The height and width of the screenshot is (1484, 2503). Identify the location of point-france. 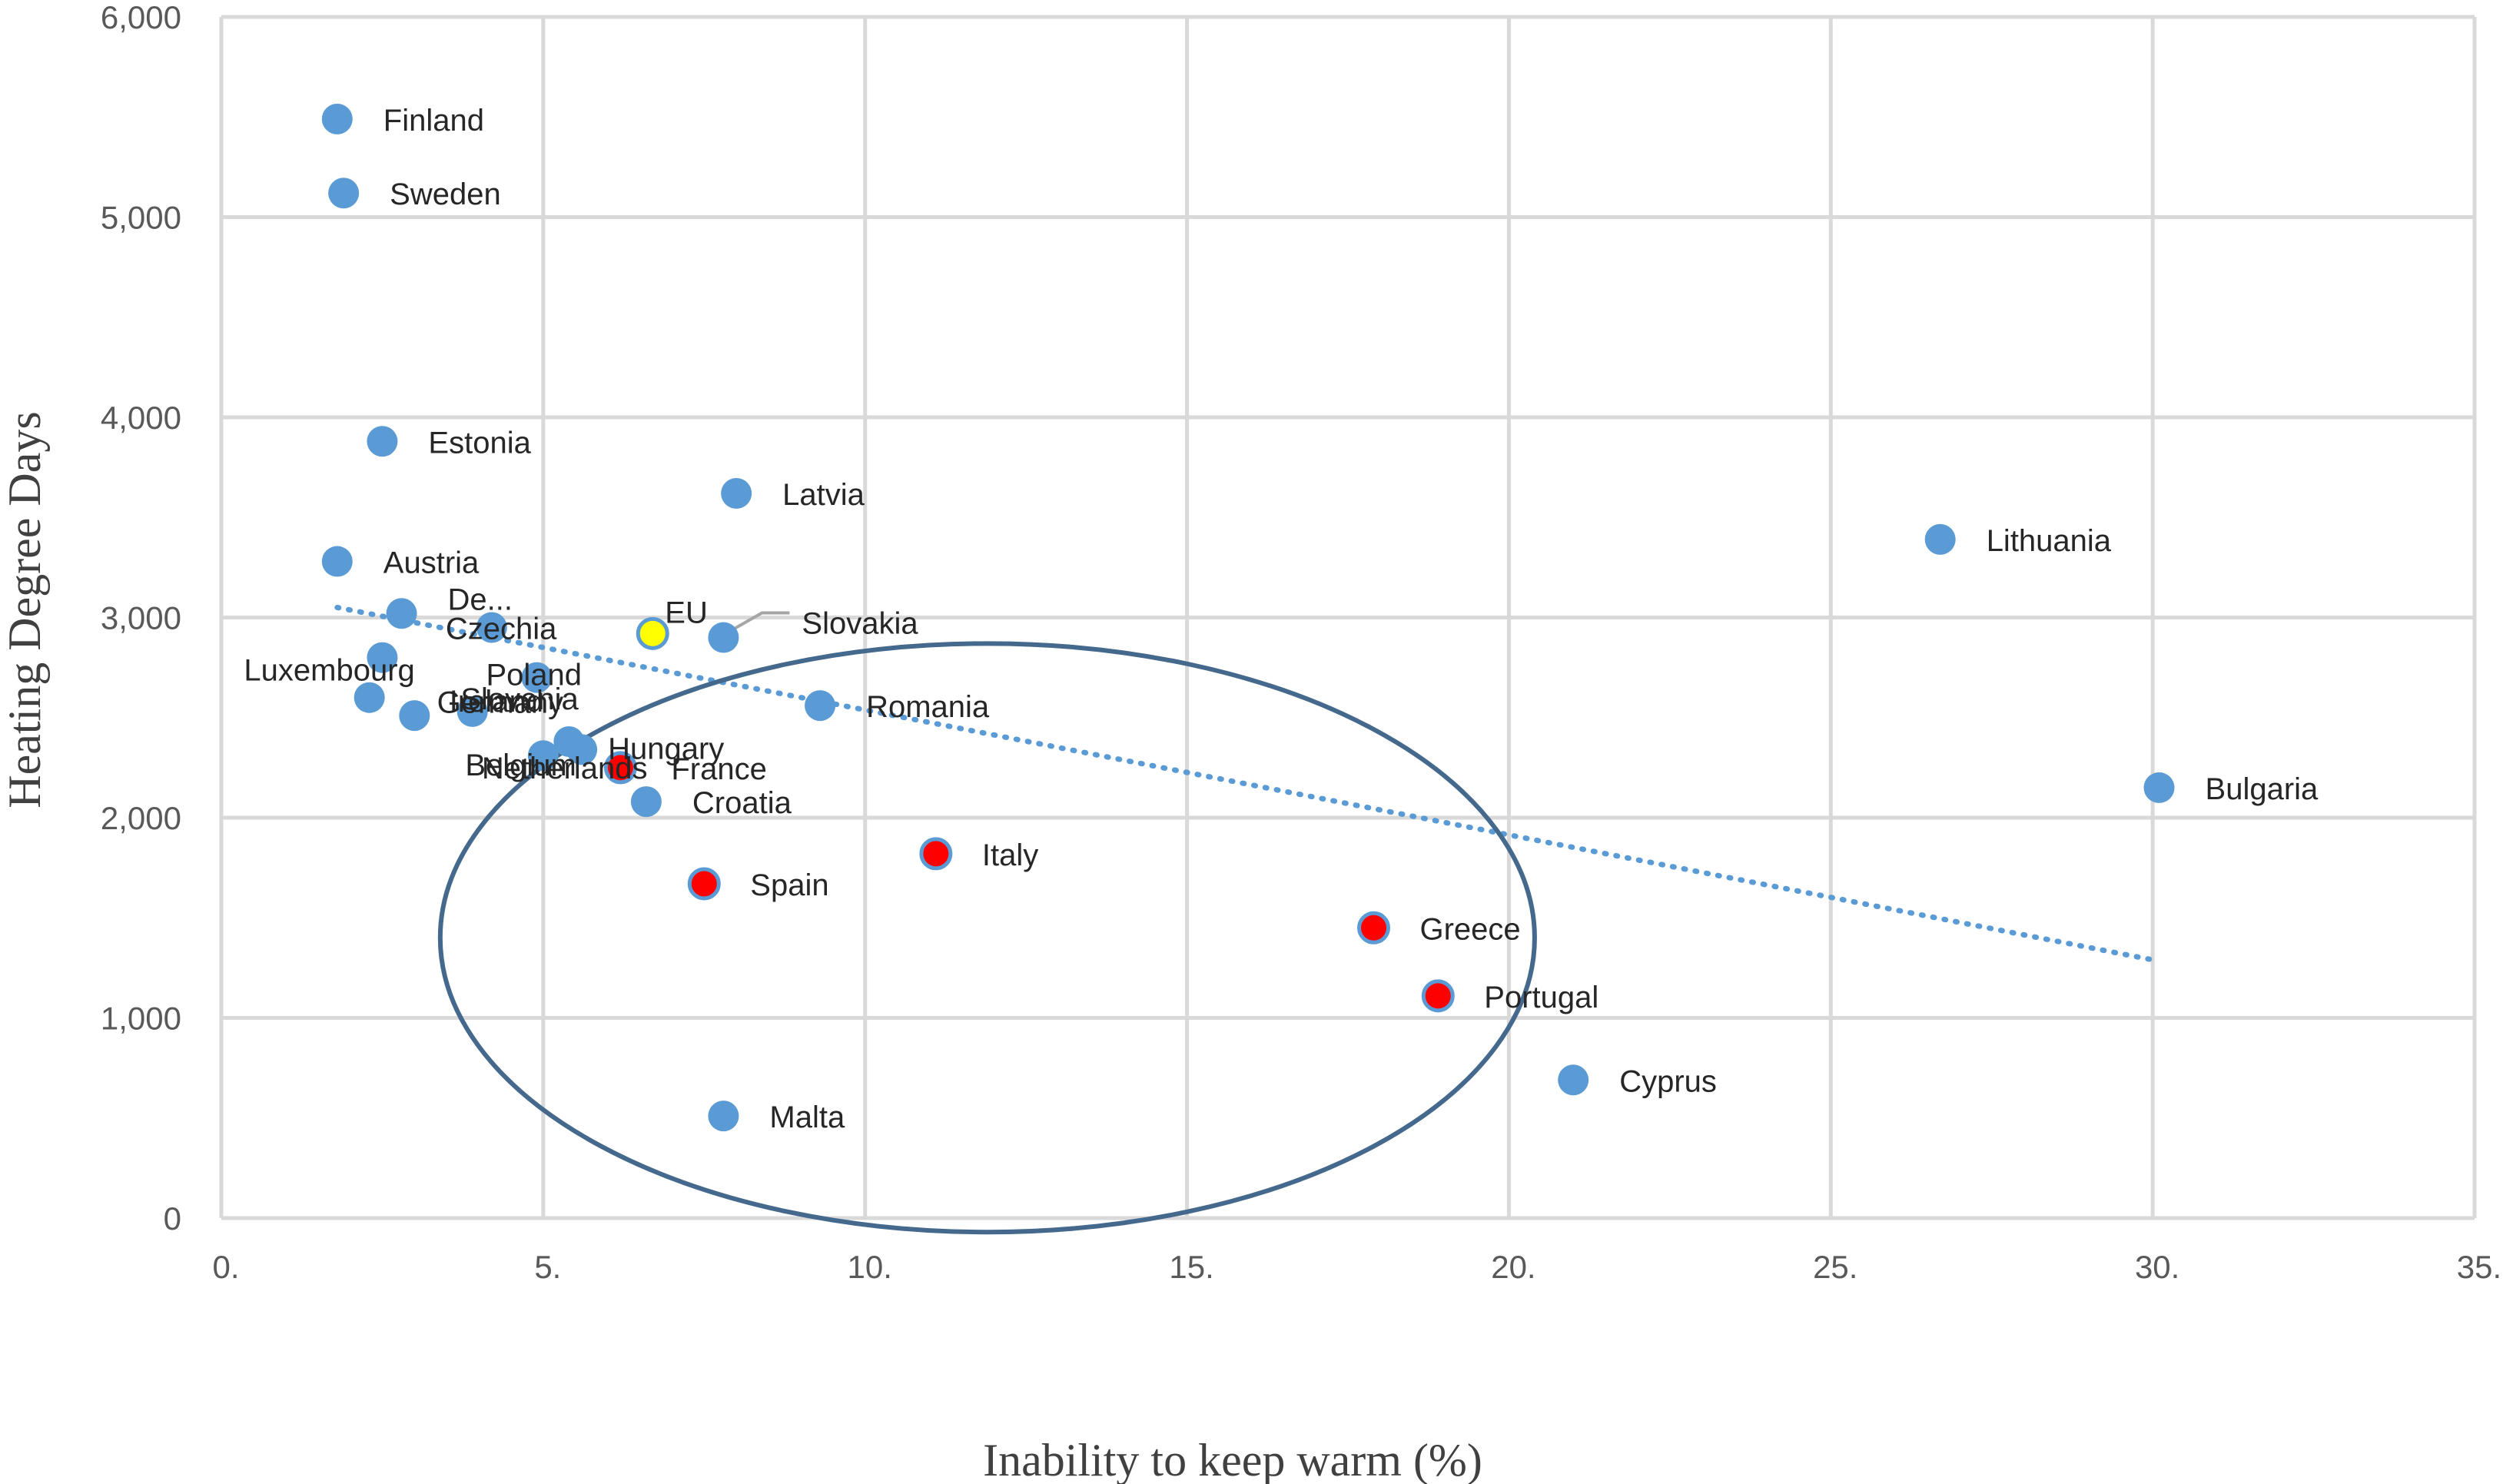
(620, 768).